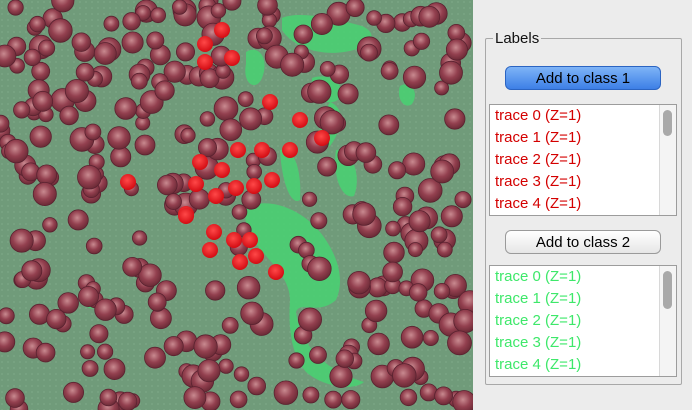 Image resolution: width=692 pixels, height=410 pixels. Describe the element at coordinates (538, 364) in the screenshot. I see `class2-trace-item: trace 4 (Z=1)` at that location.